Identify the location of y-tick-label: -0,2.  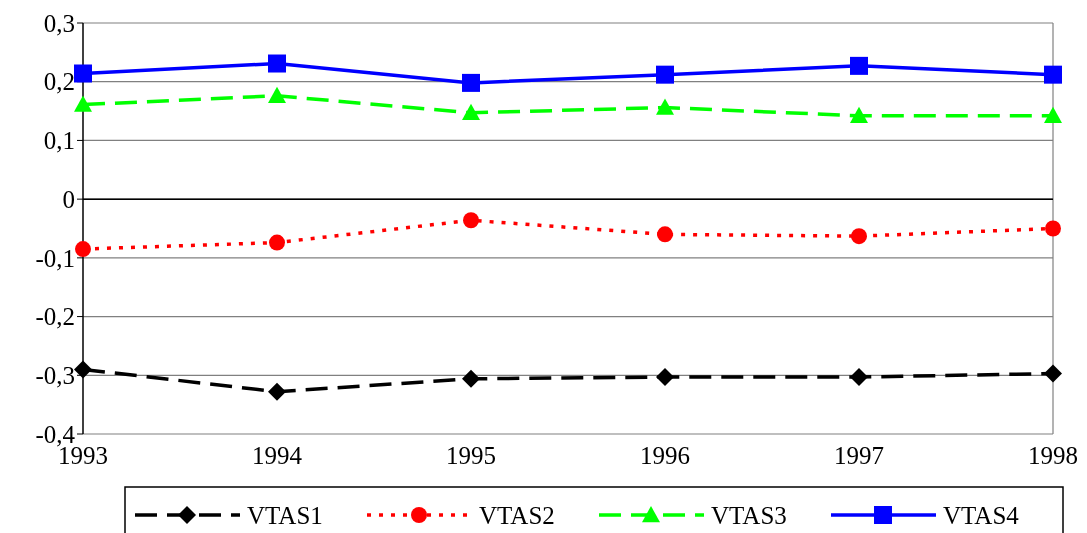
(55, 317).